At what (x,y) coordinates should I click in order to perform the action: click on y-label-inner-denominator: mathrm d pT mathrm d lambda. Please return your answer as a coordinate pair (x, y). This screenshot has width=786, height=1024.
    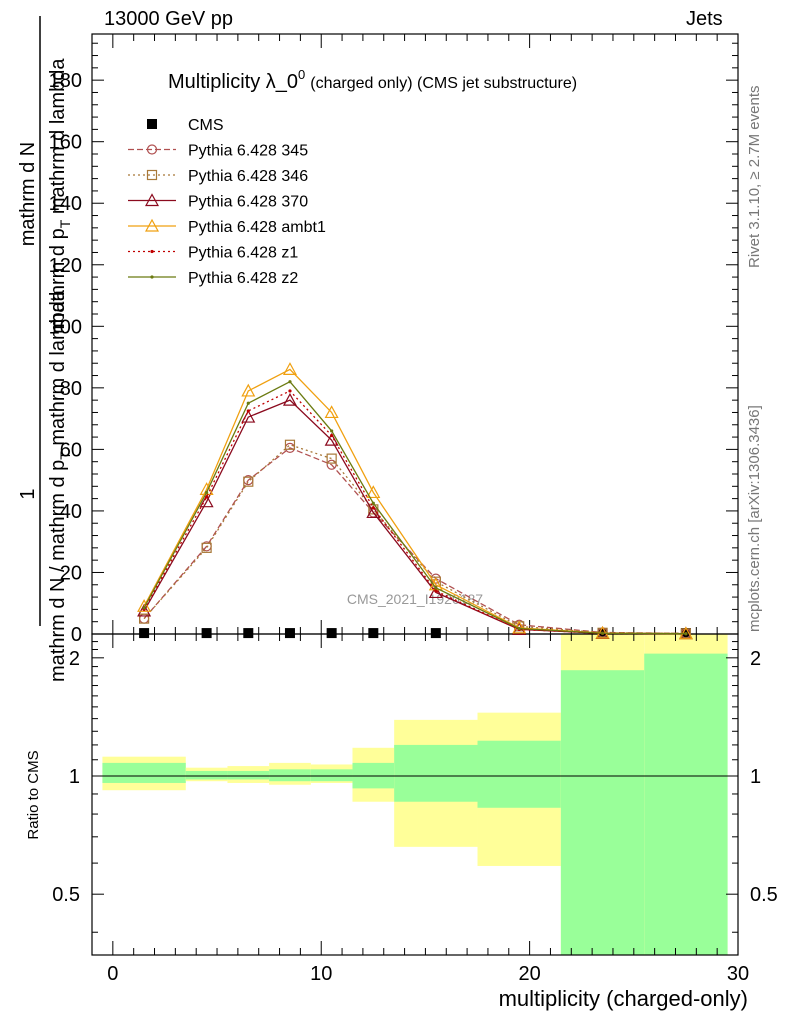
    Looking at the image, I should click on (60, 194).